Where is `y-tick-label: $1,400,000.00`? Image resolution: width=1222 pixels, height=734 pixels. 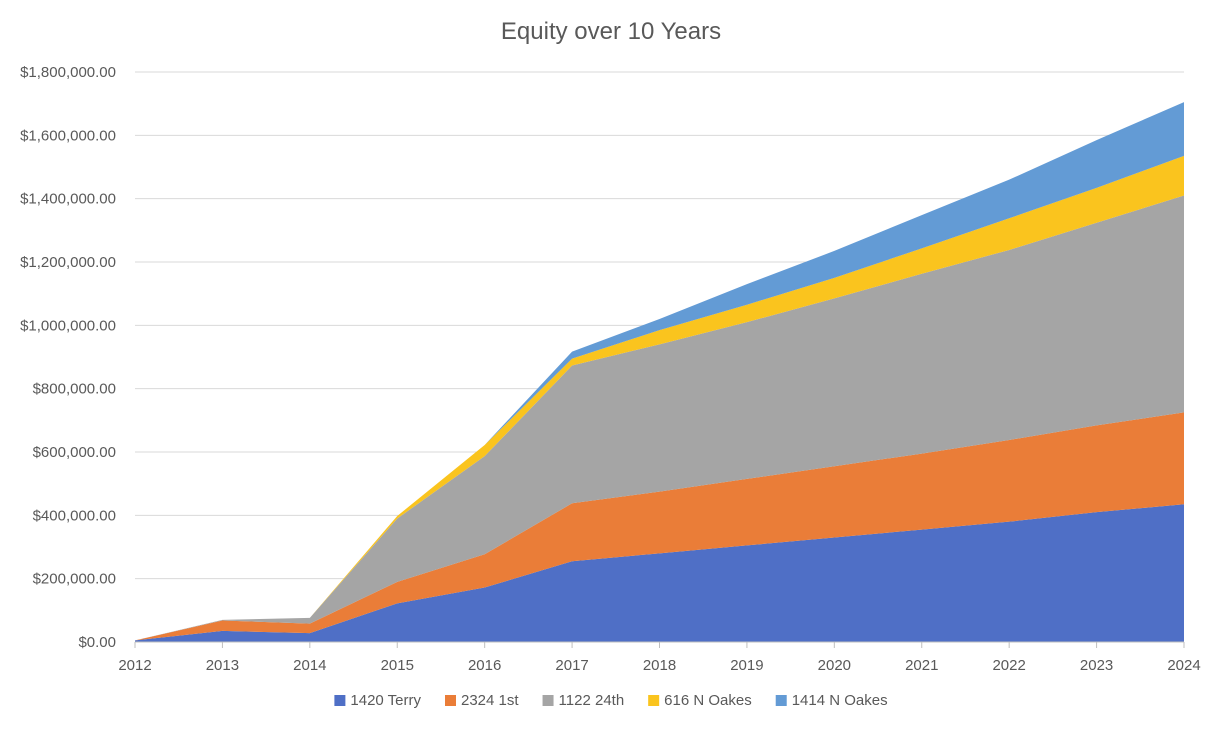
y-tick-label: $1,400,000.00 is located at coordinates (68, 199).